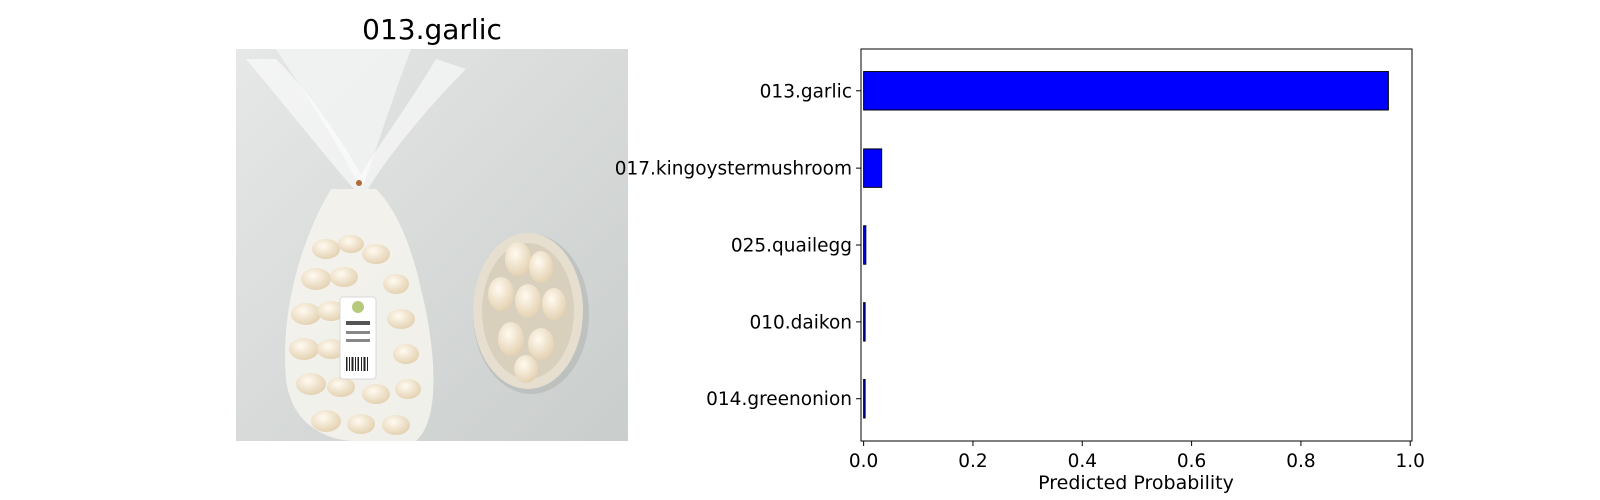 The width and height of the screenshot is (1600, 500). What do you see at coordinates (864, 399) in the screenshot?
I see `bar-014.greenonion` at bounding box center [864, 399].